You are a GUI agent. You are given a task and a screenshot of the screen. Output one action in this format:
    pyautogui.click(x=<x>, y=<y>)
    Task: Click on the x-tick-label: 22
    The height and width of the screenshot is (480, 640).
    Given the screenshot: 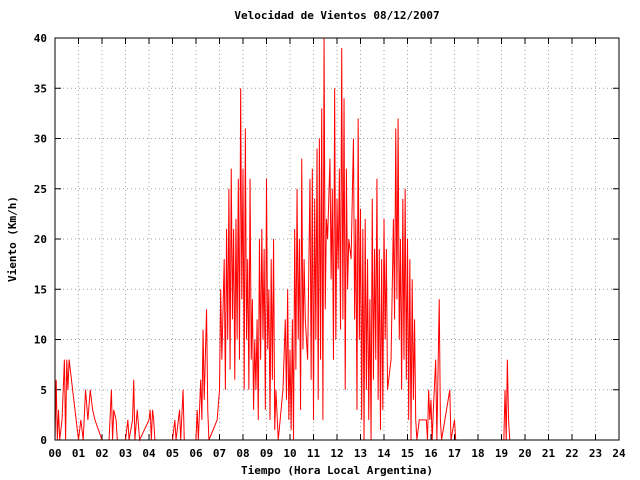 What is the action you would take?
    pyautogui.click(x=571, y=453)
    